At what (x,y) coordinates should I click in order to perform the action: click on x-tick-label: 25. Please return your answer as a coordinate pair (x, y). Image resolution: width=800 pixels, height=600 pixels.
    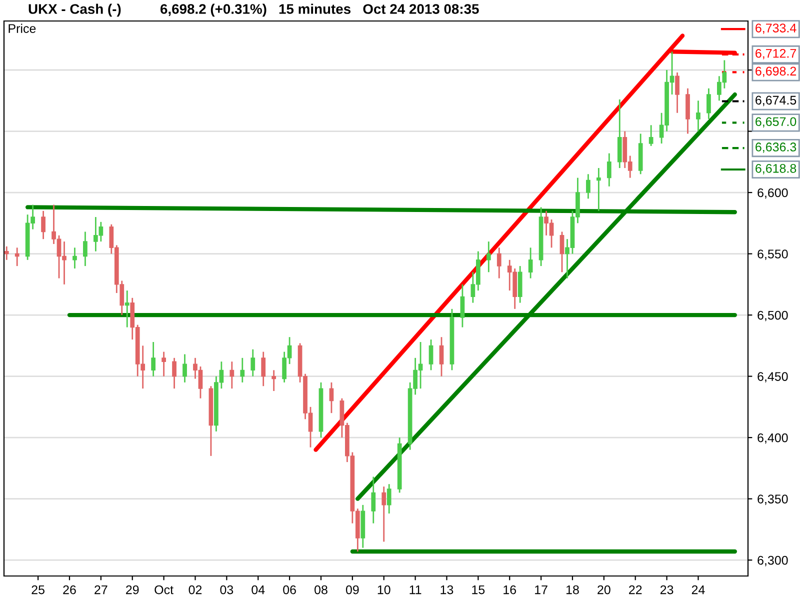
    Looking at the image, I should click on (38, 589).